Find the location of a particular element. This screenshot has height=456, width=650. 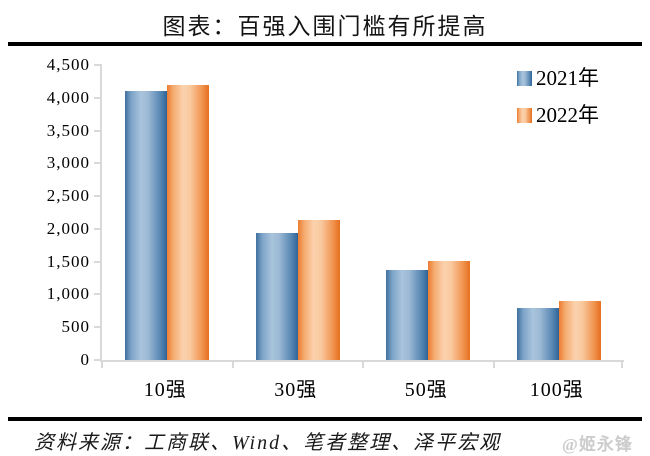

x-category-label: 50强 is located at coordinates (426, 390).